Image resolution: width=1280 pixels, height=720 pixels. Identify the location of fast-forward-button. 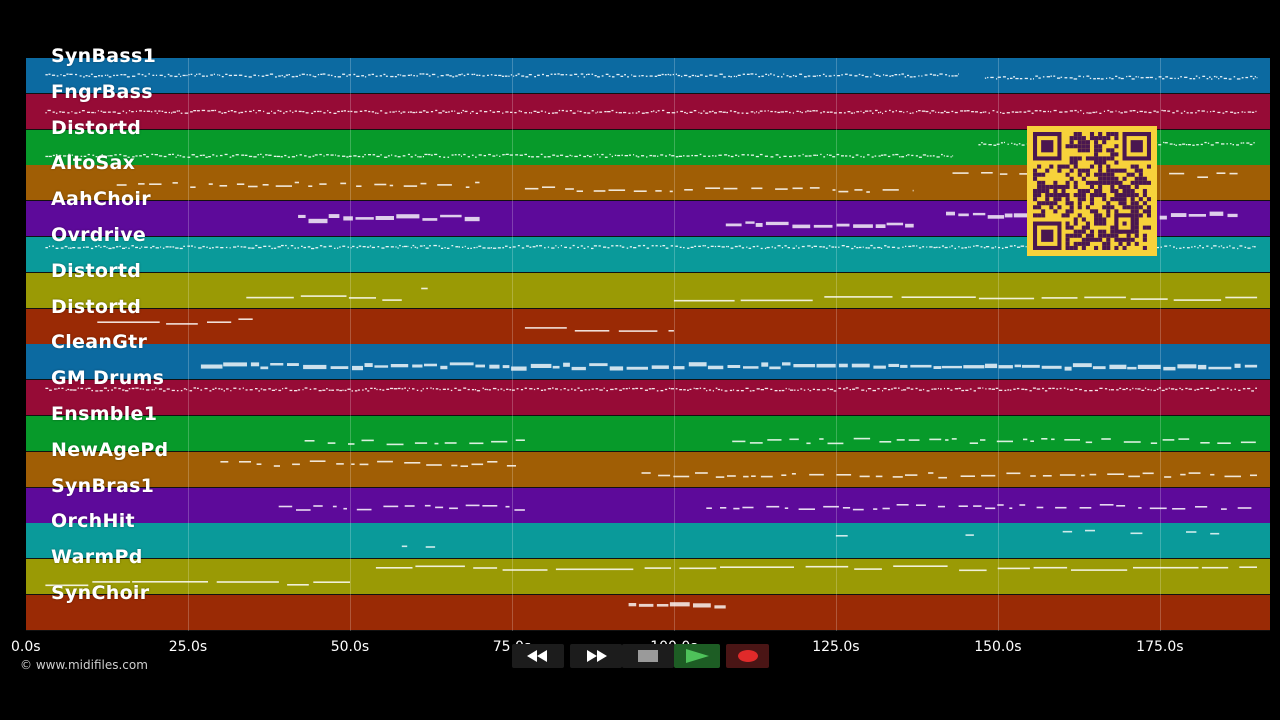
(596, 656).